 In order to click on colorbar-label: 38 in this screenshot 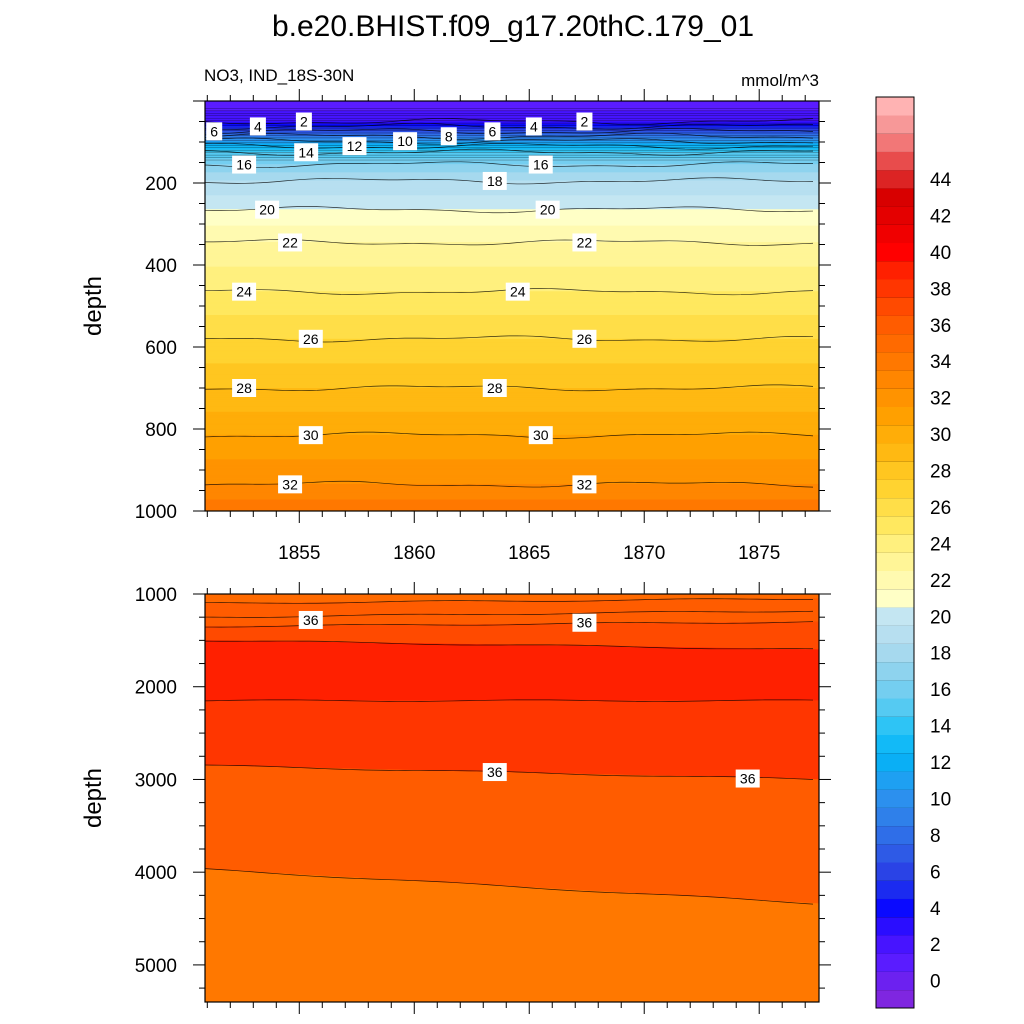, I will do `click(940, 289)`.